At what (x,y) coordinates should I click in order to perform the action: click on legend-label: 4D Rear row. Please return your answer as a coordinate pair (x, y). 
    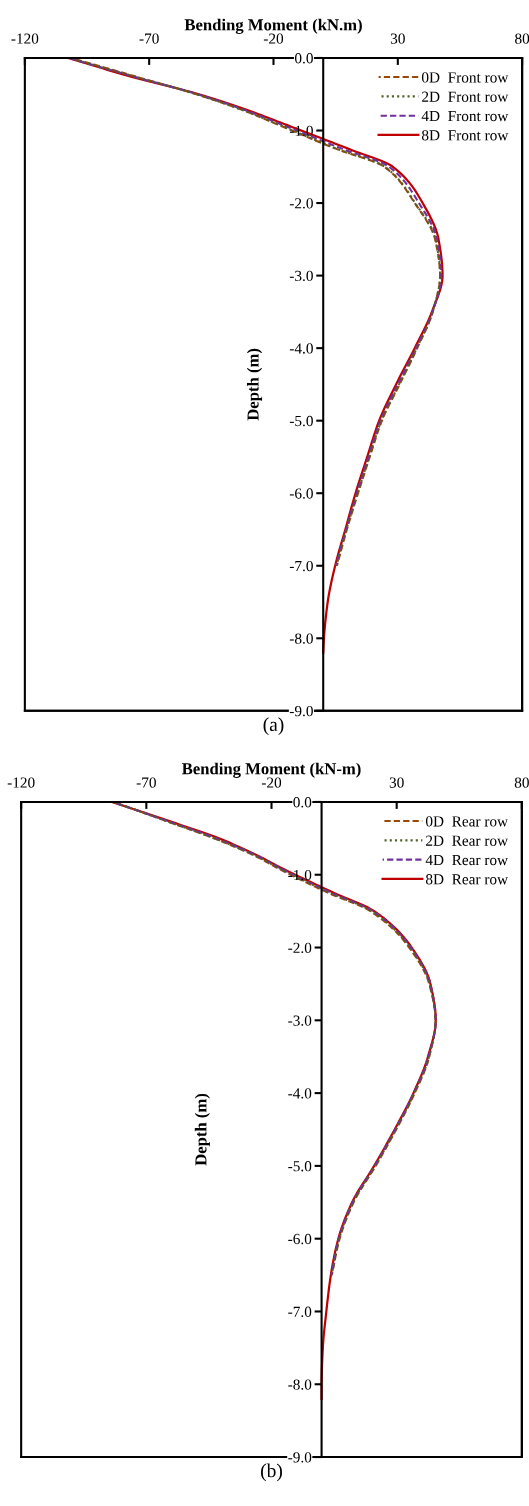
    Looking at the image, I should click on (467, 860).